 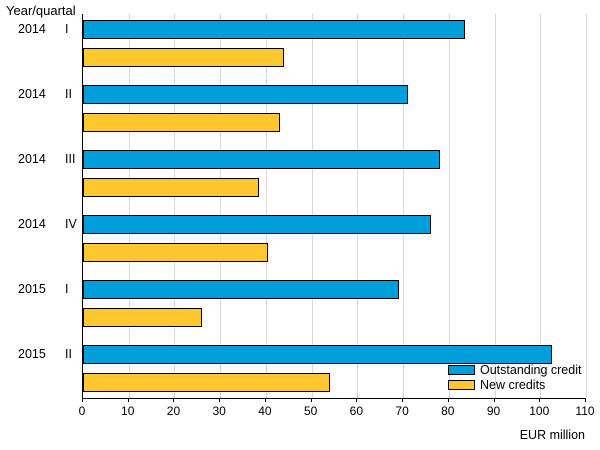 What do you see at coordinates (402, 411) in the screenshot?
I see `x-tick-label: 70` at bounding box center [402, 411].